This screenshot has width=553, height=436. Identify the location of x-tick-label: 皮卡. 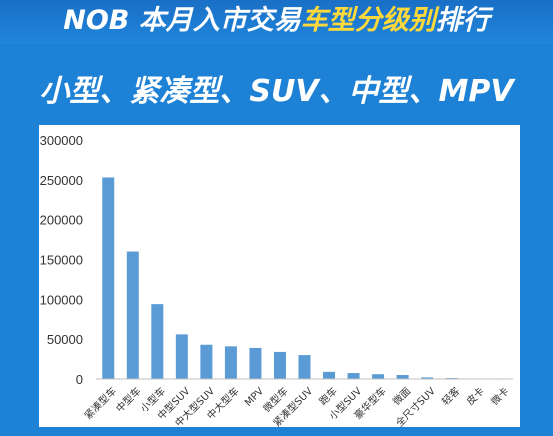
(475, 395).